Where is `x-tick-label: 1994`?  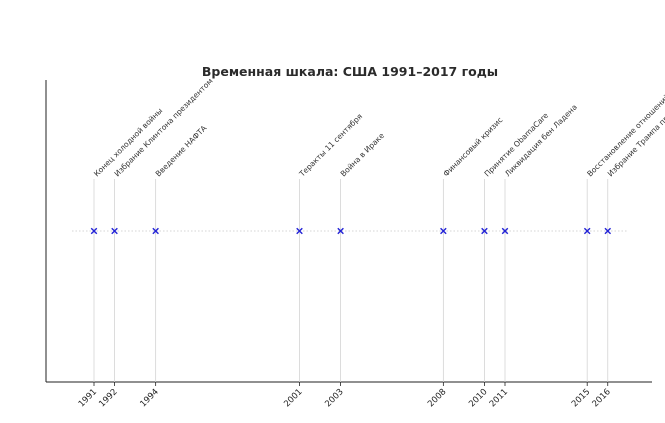 x-tick-label: 1994 is located at coordinates (149, 398).